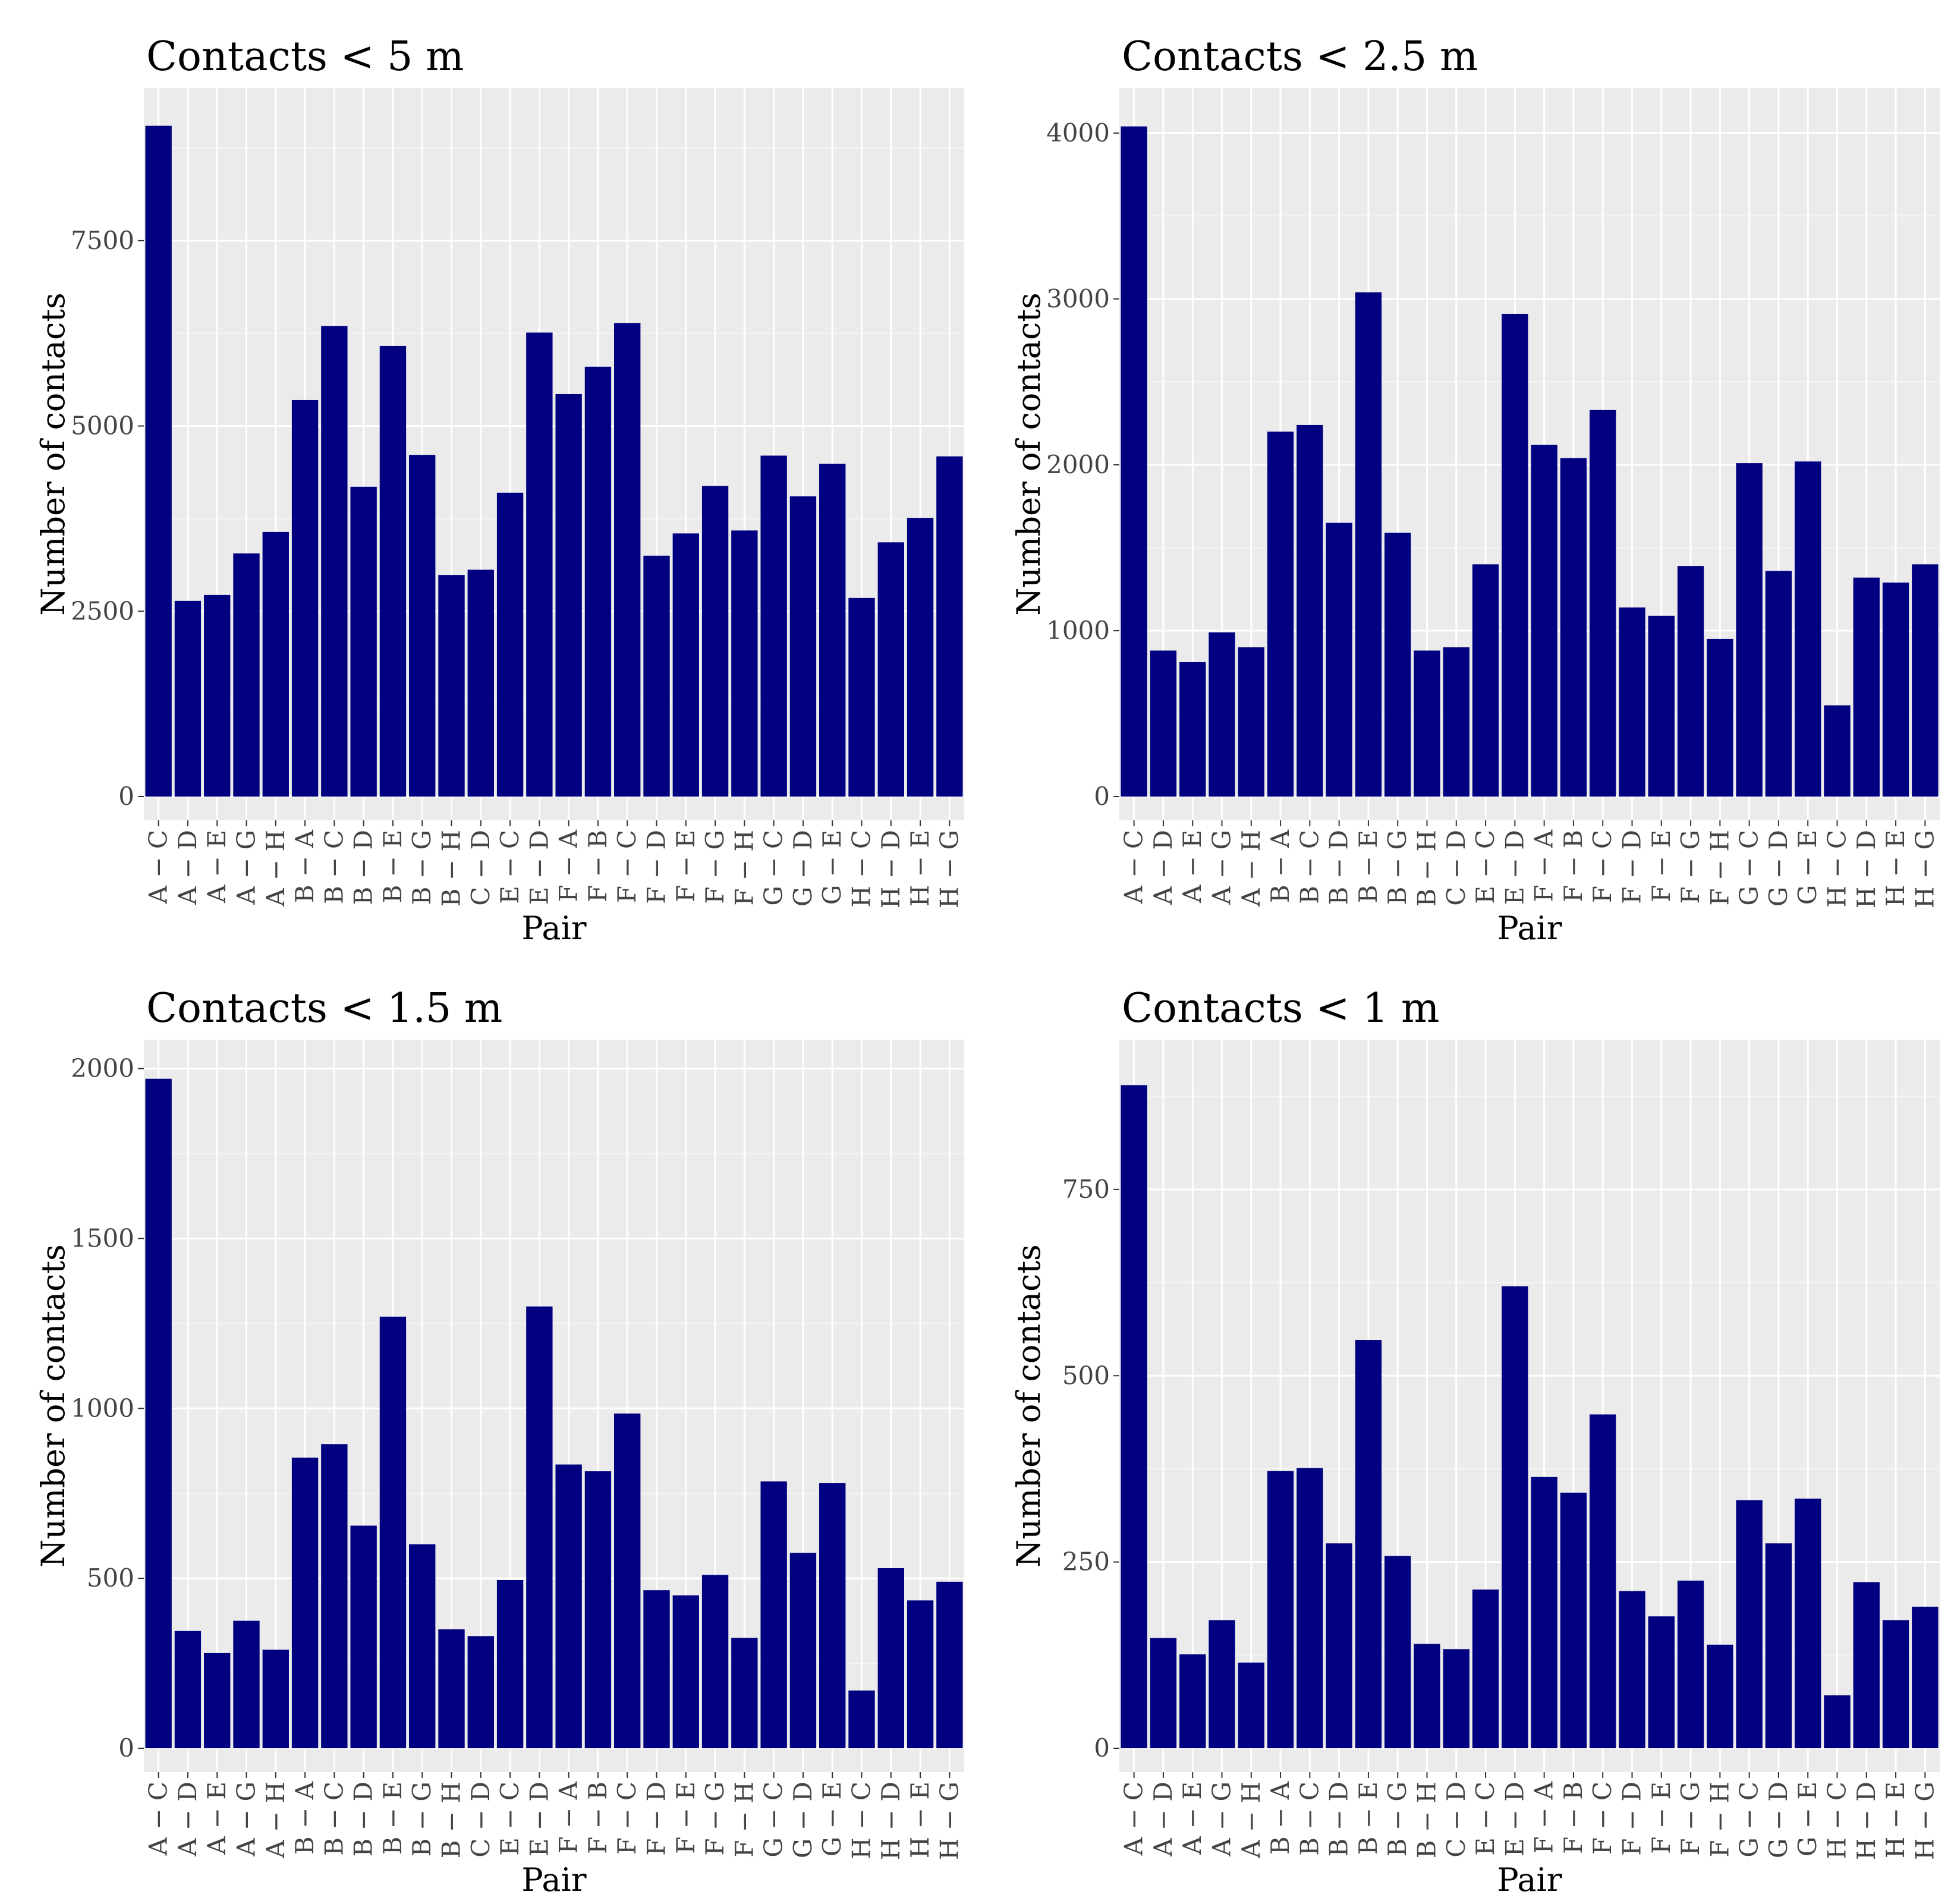 Image resolution: width=1951 pixels, height=1904 pixels. What do you see at coordinates (802, 868) in the screenshot?
I see `x-tick-label: G − D` at bounding box center [802, 868].